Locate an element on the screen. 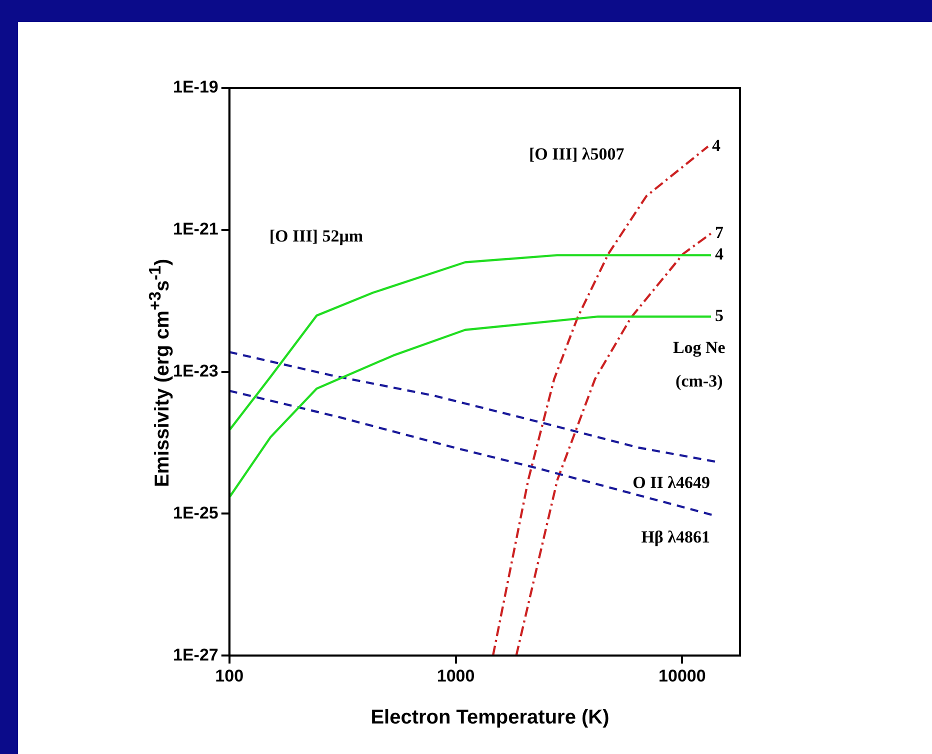 Image resolution: width=932 pixels, height=754 pixels. series-label: Hβ λ4861 is located at coordinates (675, 536).